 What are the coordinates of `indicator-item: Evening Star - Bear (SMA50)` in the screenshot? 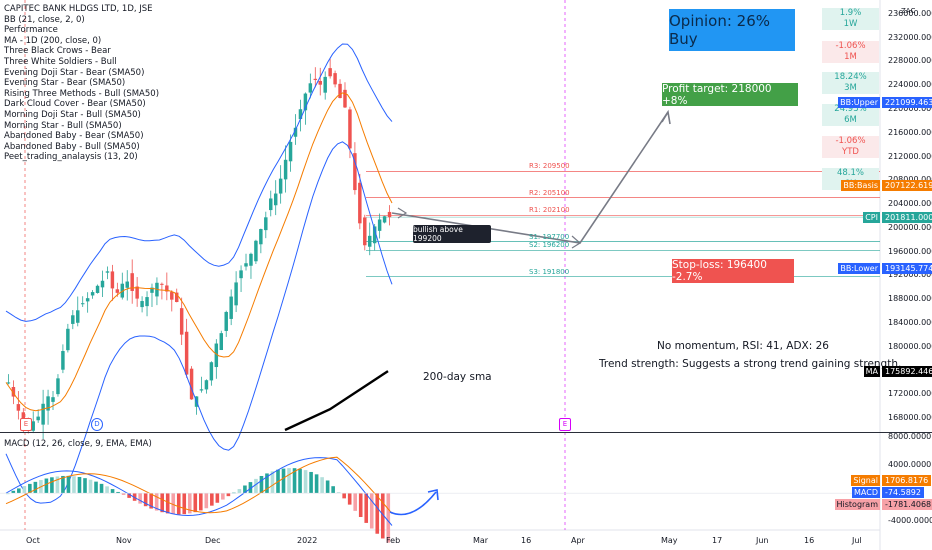 It's located at (65, 83).